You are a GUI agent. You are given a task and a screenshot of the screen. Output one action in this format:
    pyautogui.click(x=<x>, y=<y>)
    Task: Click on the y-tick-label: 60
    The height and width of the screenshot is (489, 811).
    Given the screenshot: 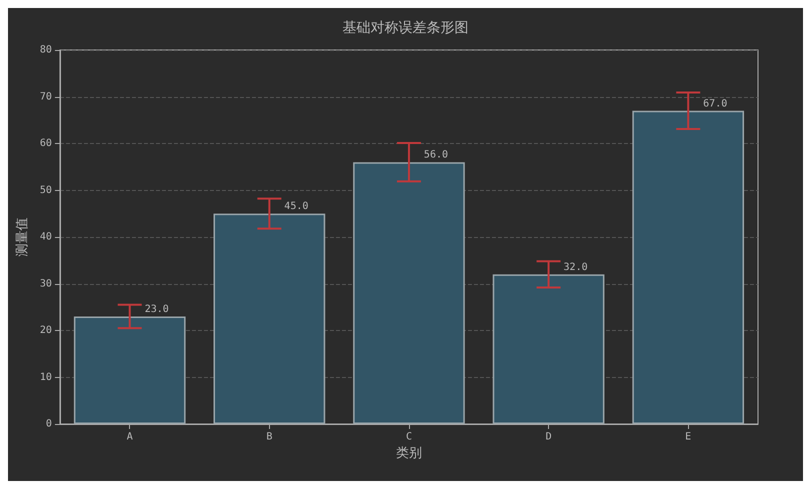 What is the action you would take?
    pyautogui.click(x=46, y=143)
    